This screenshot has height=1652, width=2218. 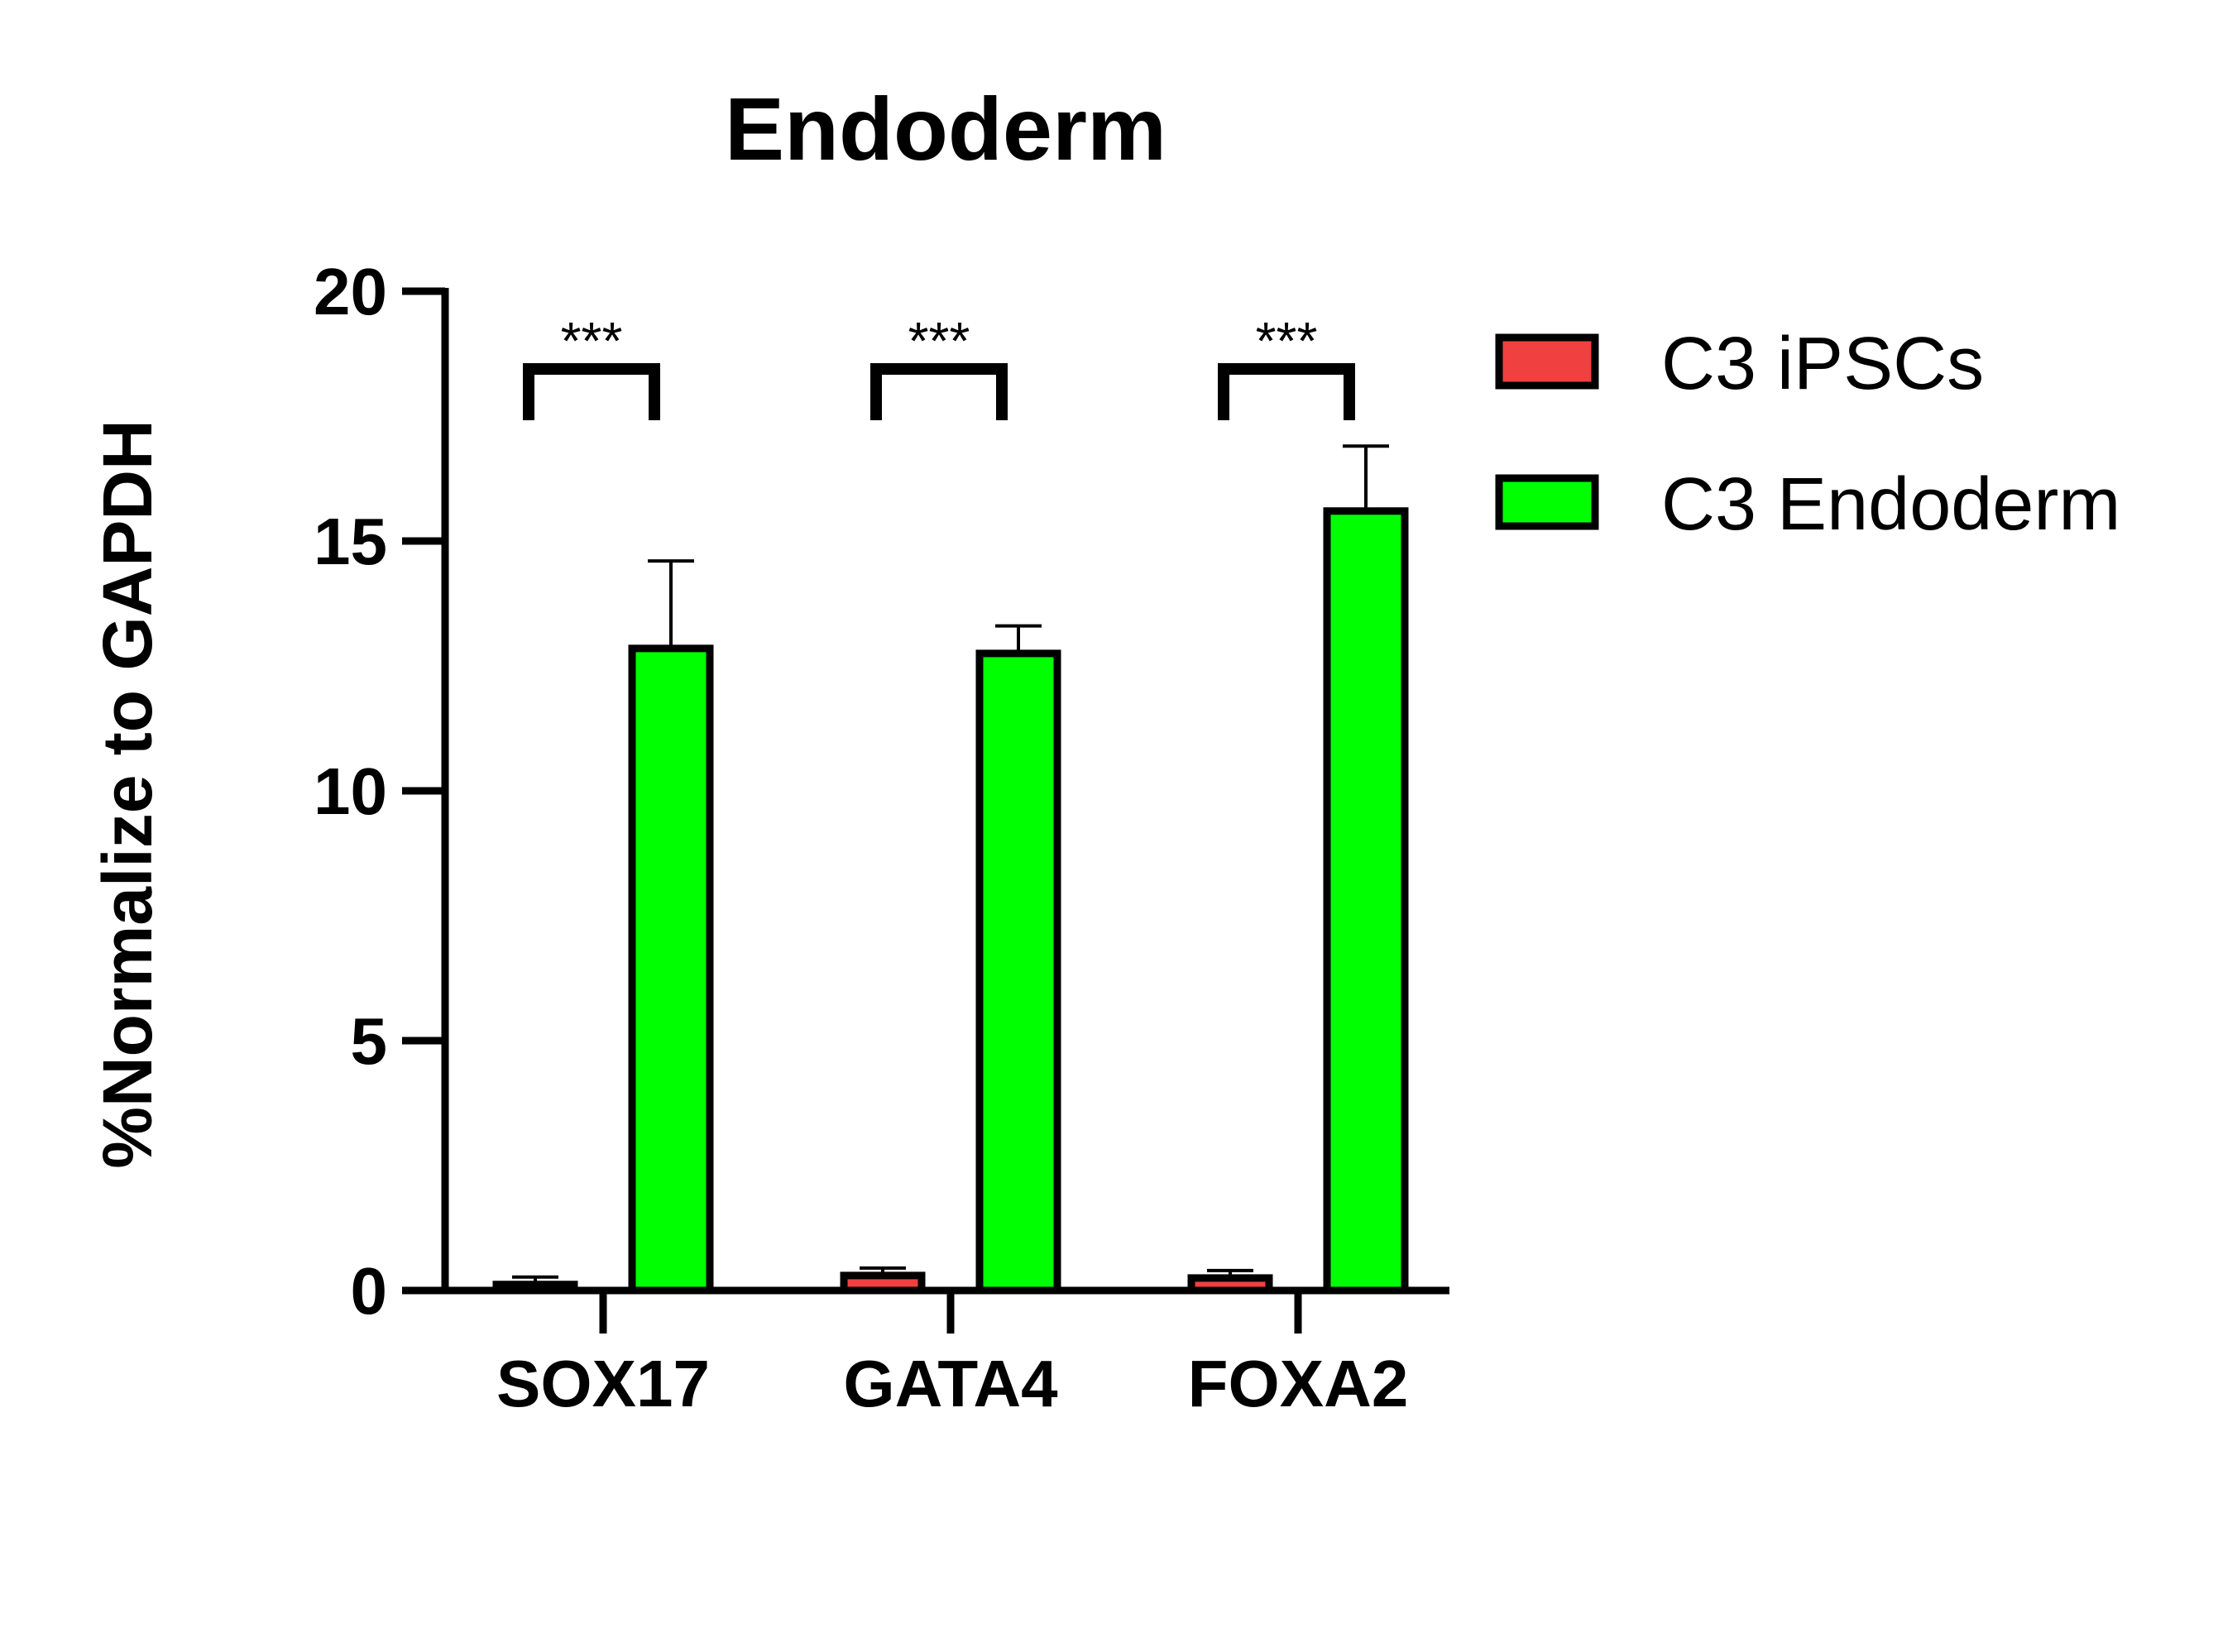 I want to click on y-tick-label: 0, so click(x=370, y=1291).